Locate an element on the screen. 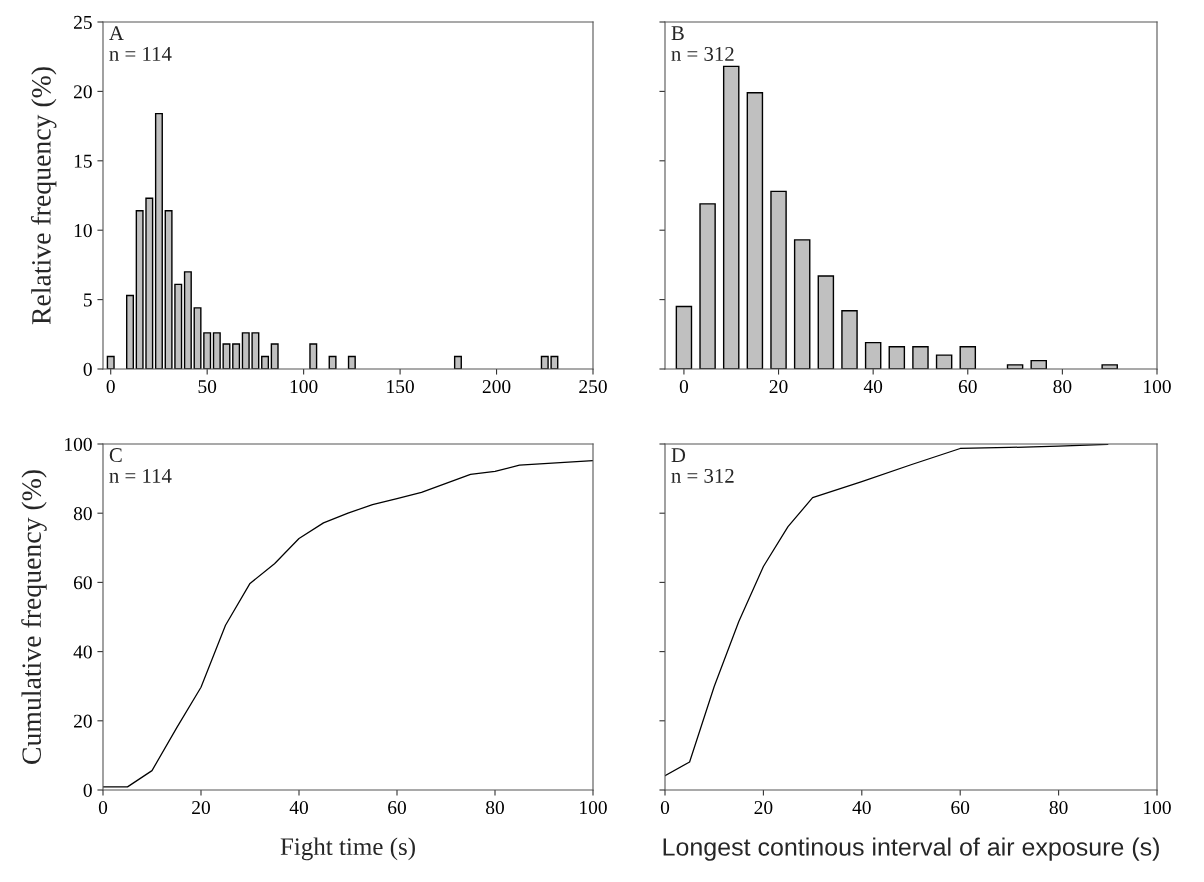 This screenshot has height=882, width=1204. y-tick-label: 25 is located at coordinates (82, 22).